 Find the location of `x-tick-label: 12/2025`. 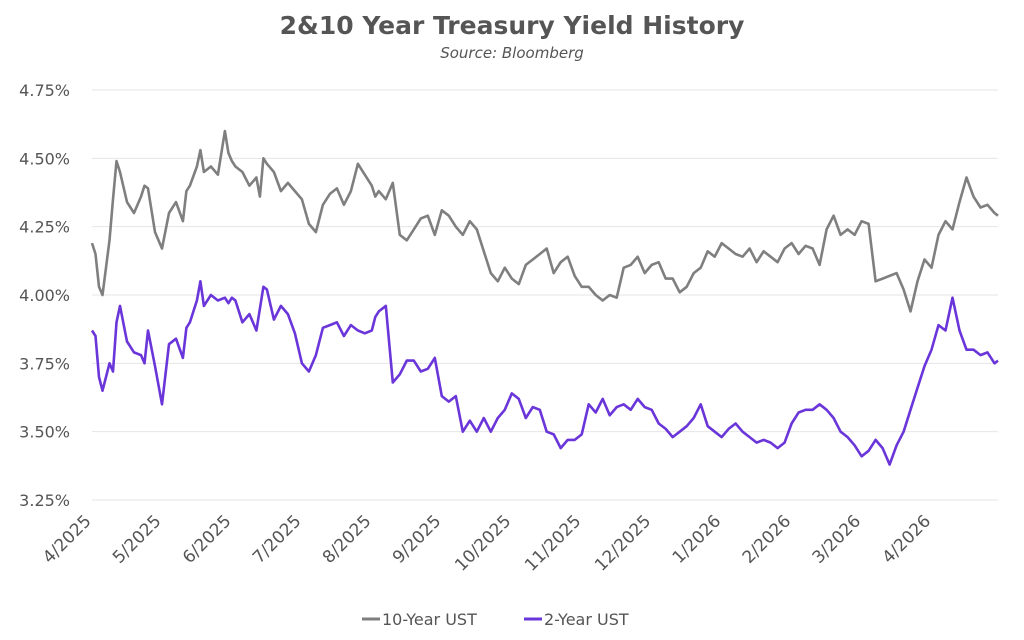

x-tick-label: 12/2025 is located at coordinates (623, 543).